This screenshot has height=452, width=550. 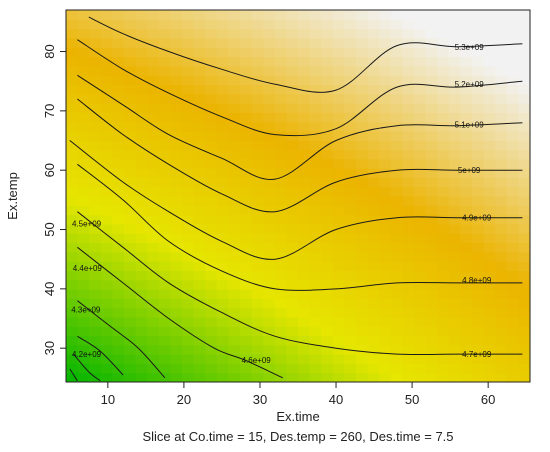 What do you see at coordinates (470, 84) in the screenshot?
I see `contour-label: 5.2e+09` at bounding box center [470, 84].